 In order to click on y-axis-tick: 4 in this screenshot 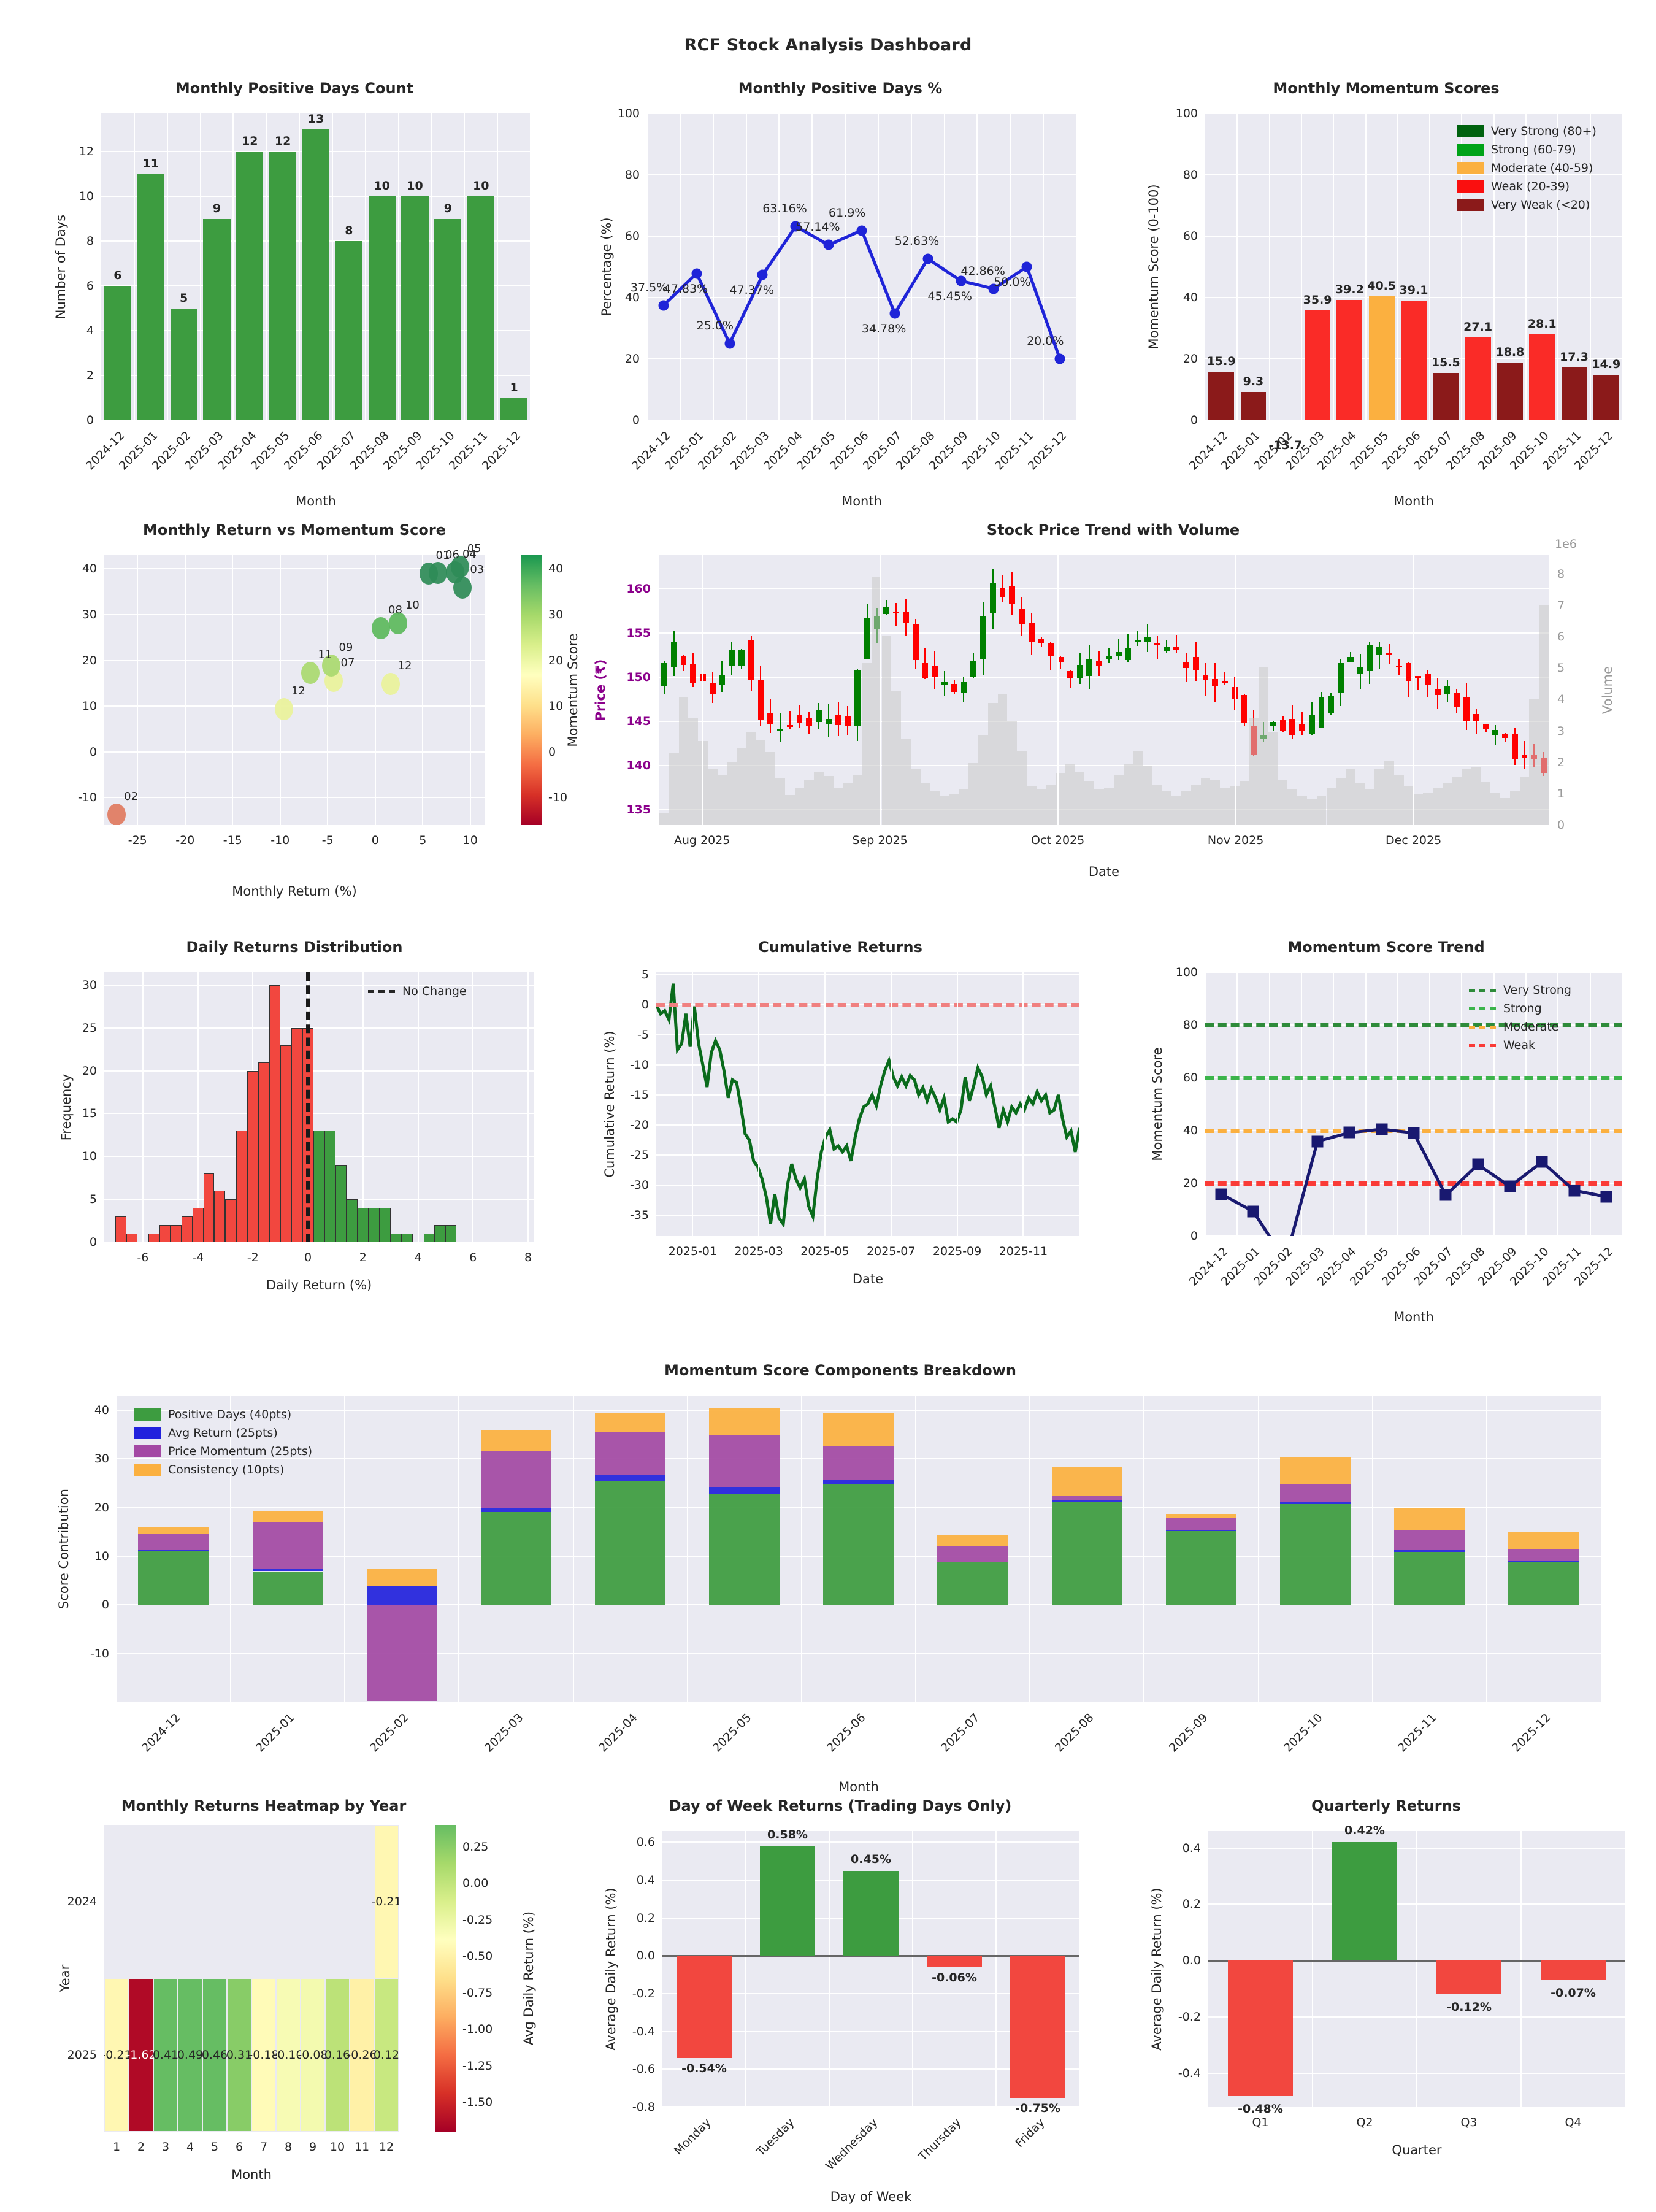, I will do `click(90, 331)`.